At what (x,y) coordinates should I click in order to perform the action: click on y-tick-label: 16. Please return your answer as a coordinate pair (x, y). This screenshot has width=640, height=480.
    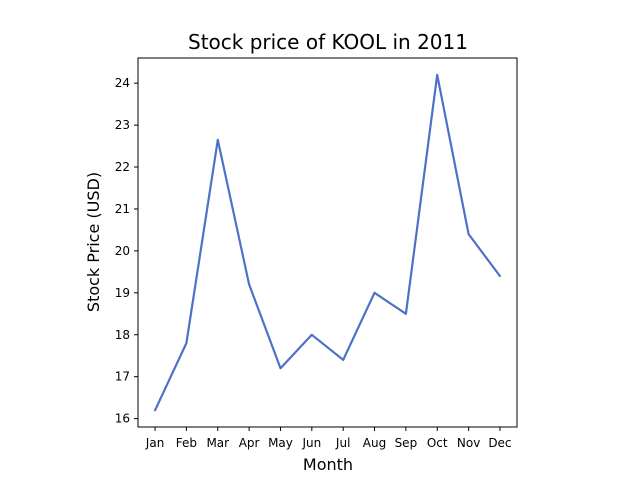
    Looking at the image, I should click on (122, 419).